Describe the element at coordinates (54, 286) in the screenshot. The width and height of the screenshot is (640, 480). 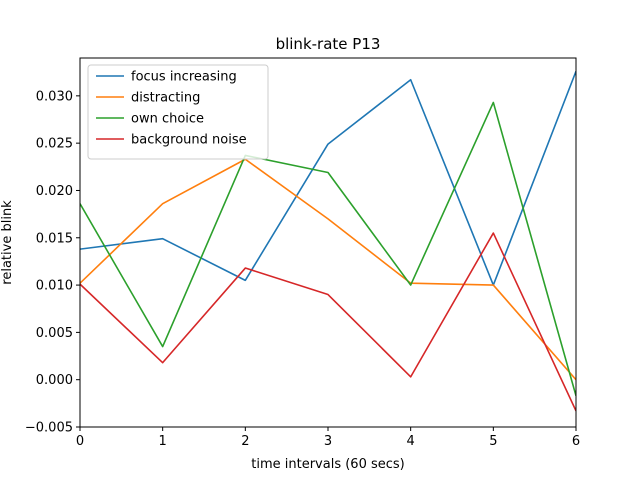
I see `y-tick-label: 0.010` at that location.